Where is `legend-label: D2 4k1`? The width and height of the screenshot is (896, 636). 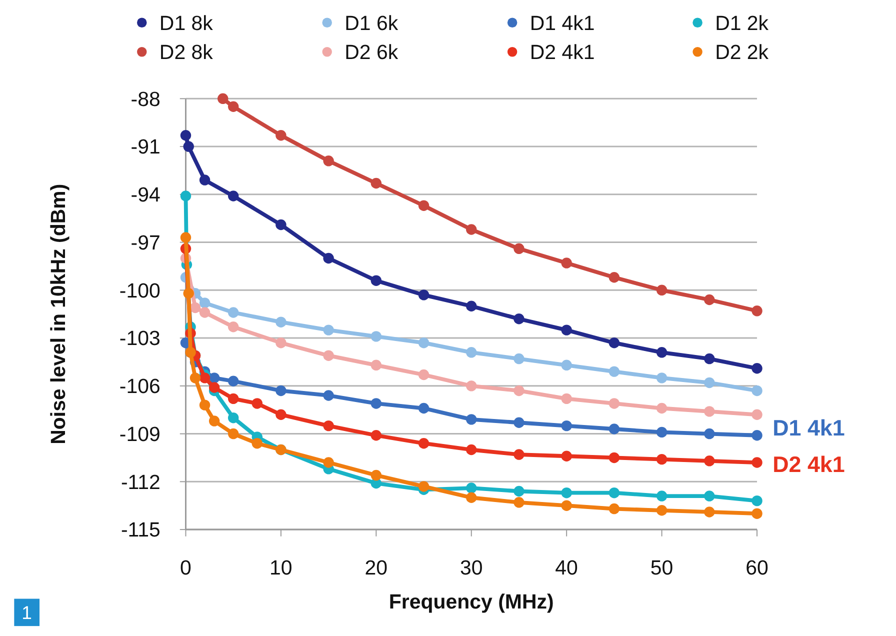 legend-label: D2 4k1 is located at coordinates (562, 52).